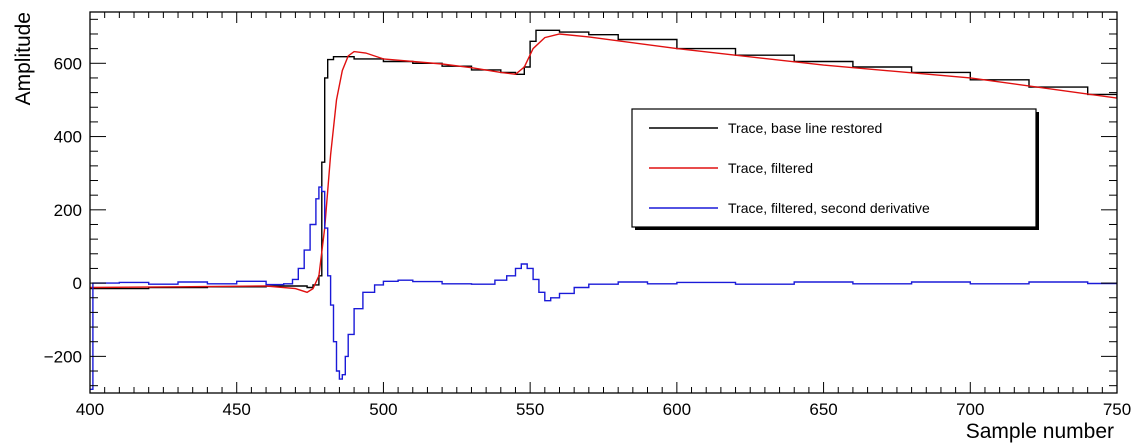  I want to click on x-tick-label: 700, so click(970, 409).